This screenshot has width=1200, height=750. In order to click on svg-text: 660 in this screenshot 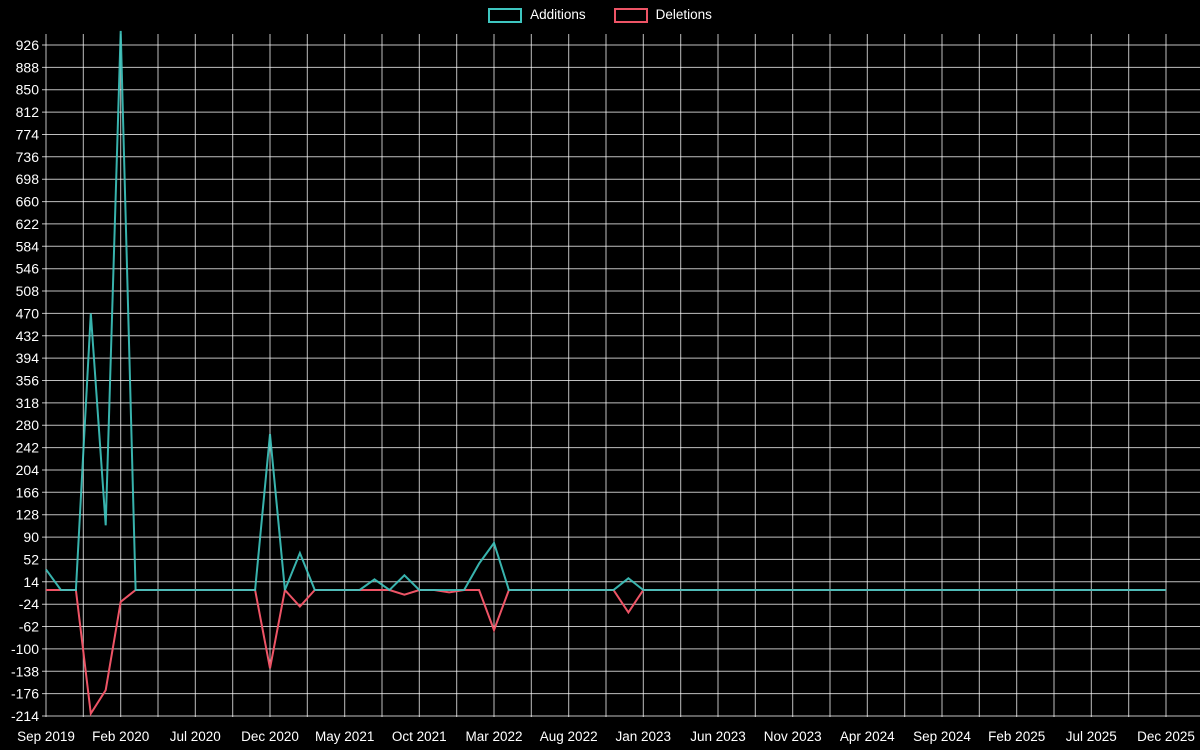, I will do `click(28, 202)`.